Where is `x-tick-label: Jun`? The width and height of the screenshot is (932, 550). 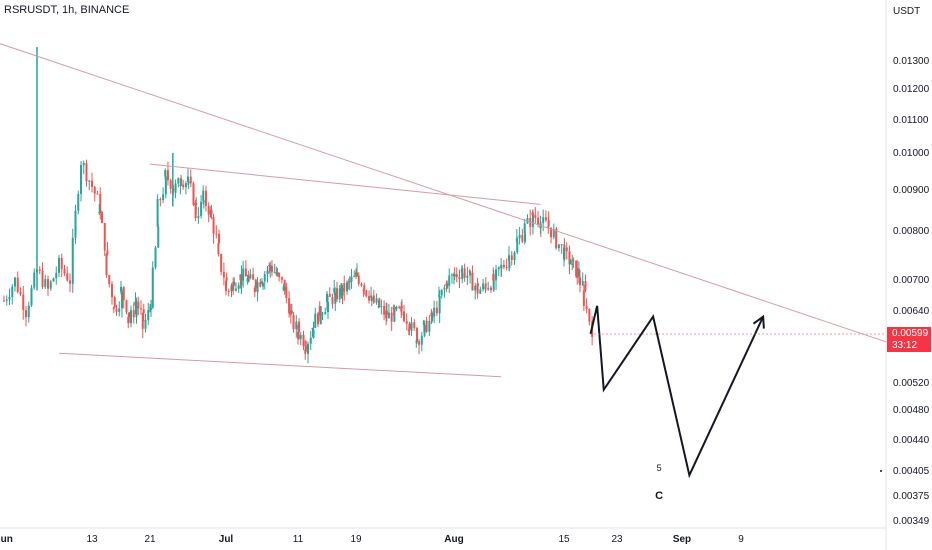
x-tick-label: Jun is located at coordinates (6, 539).